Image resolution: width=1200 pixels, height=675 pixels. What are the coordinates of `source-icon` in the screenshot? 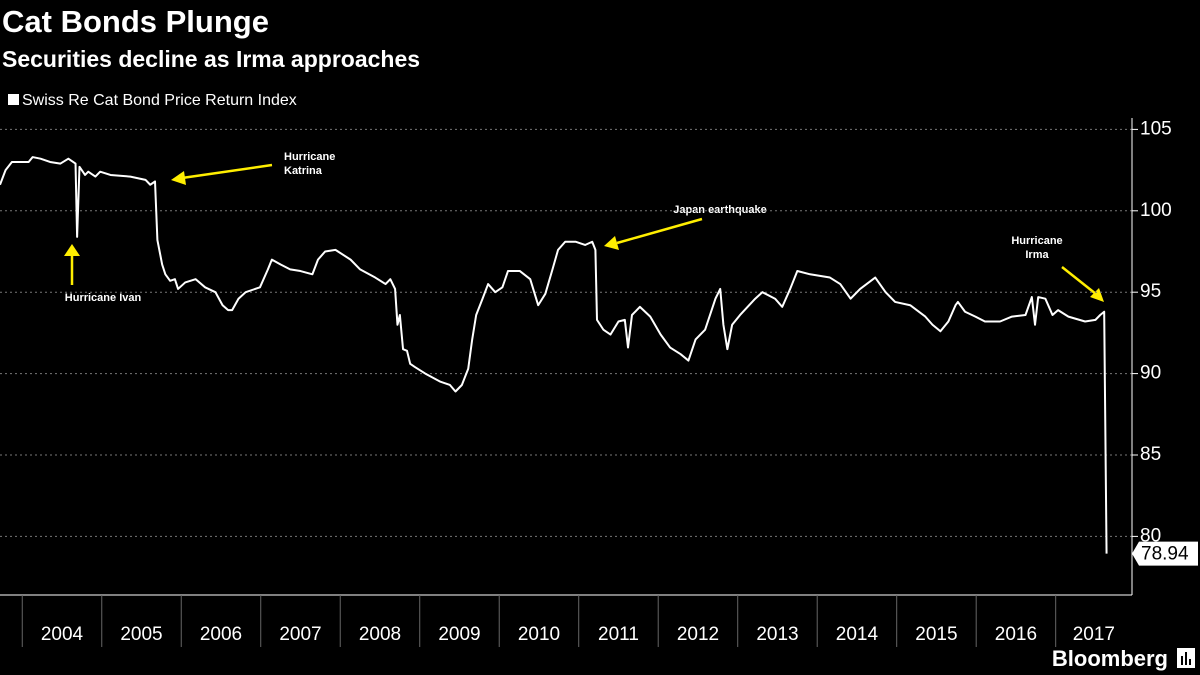 It's located at (1186, 658).